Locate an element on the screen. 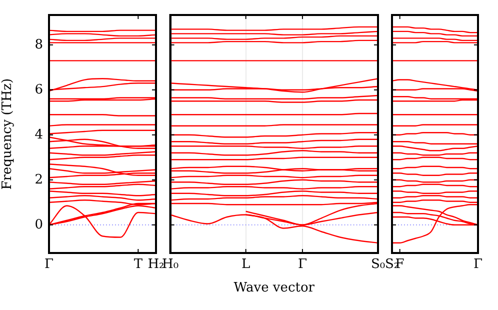  y-axis-title: Frequency (THz) is located at coordinates (8, 134).